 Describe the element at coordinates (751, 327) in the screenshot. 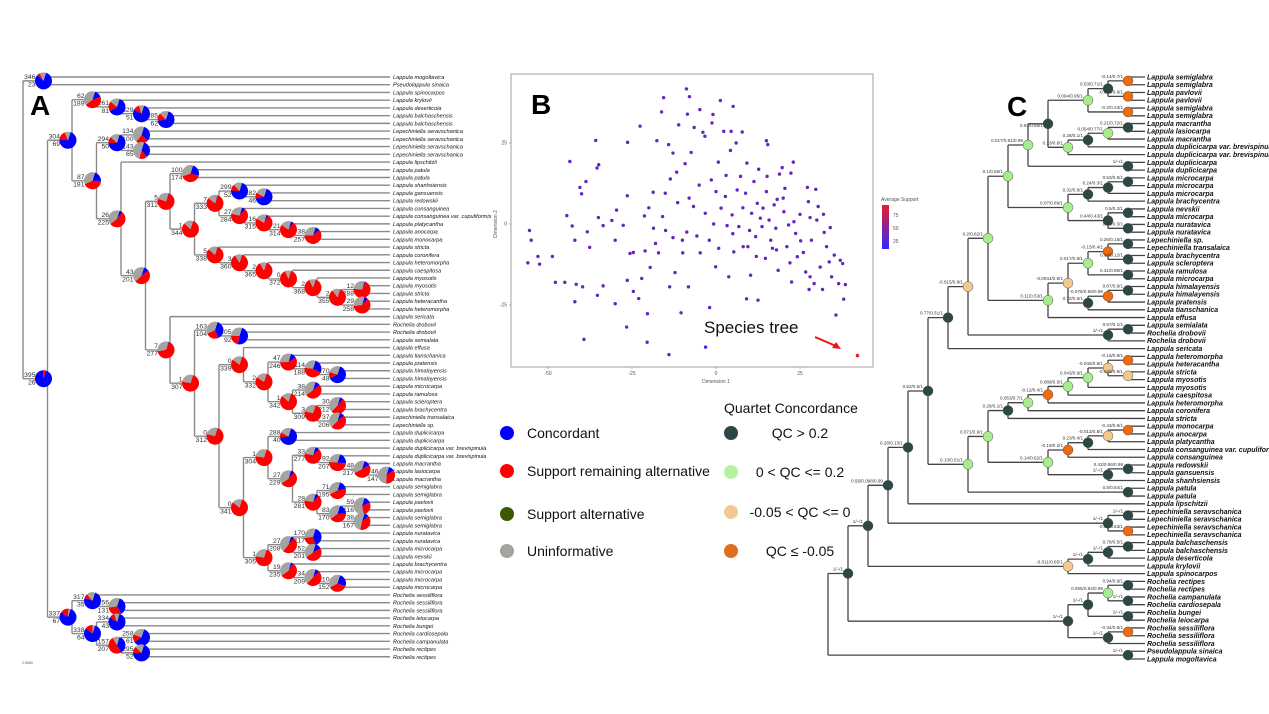

I see `species-tree-annotation: Species tree` at that location.